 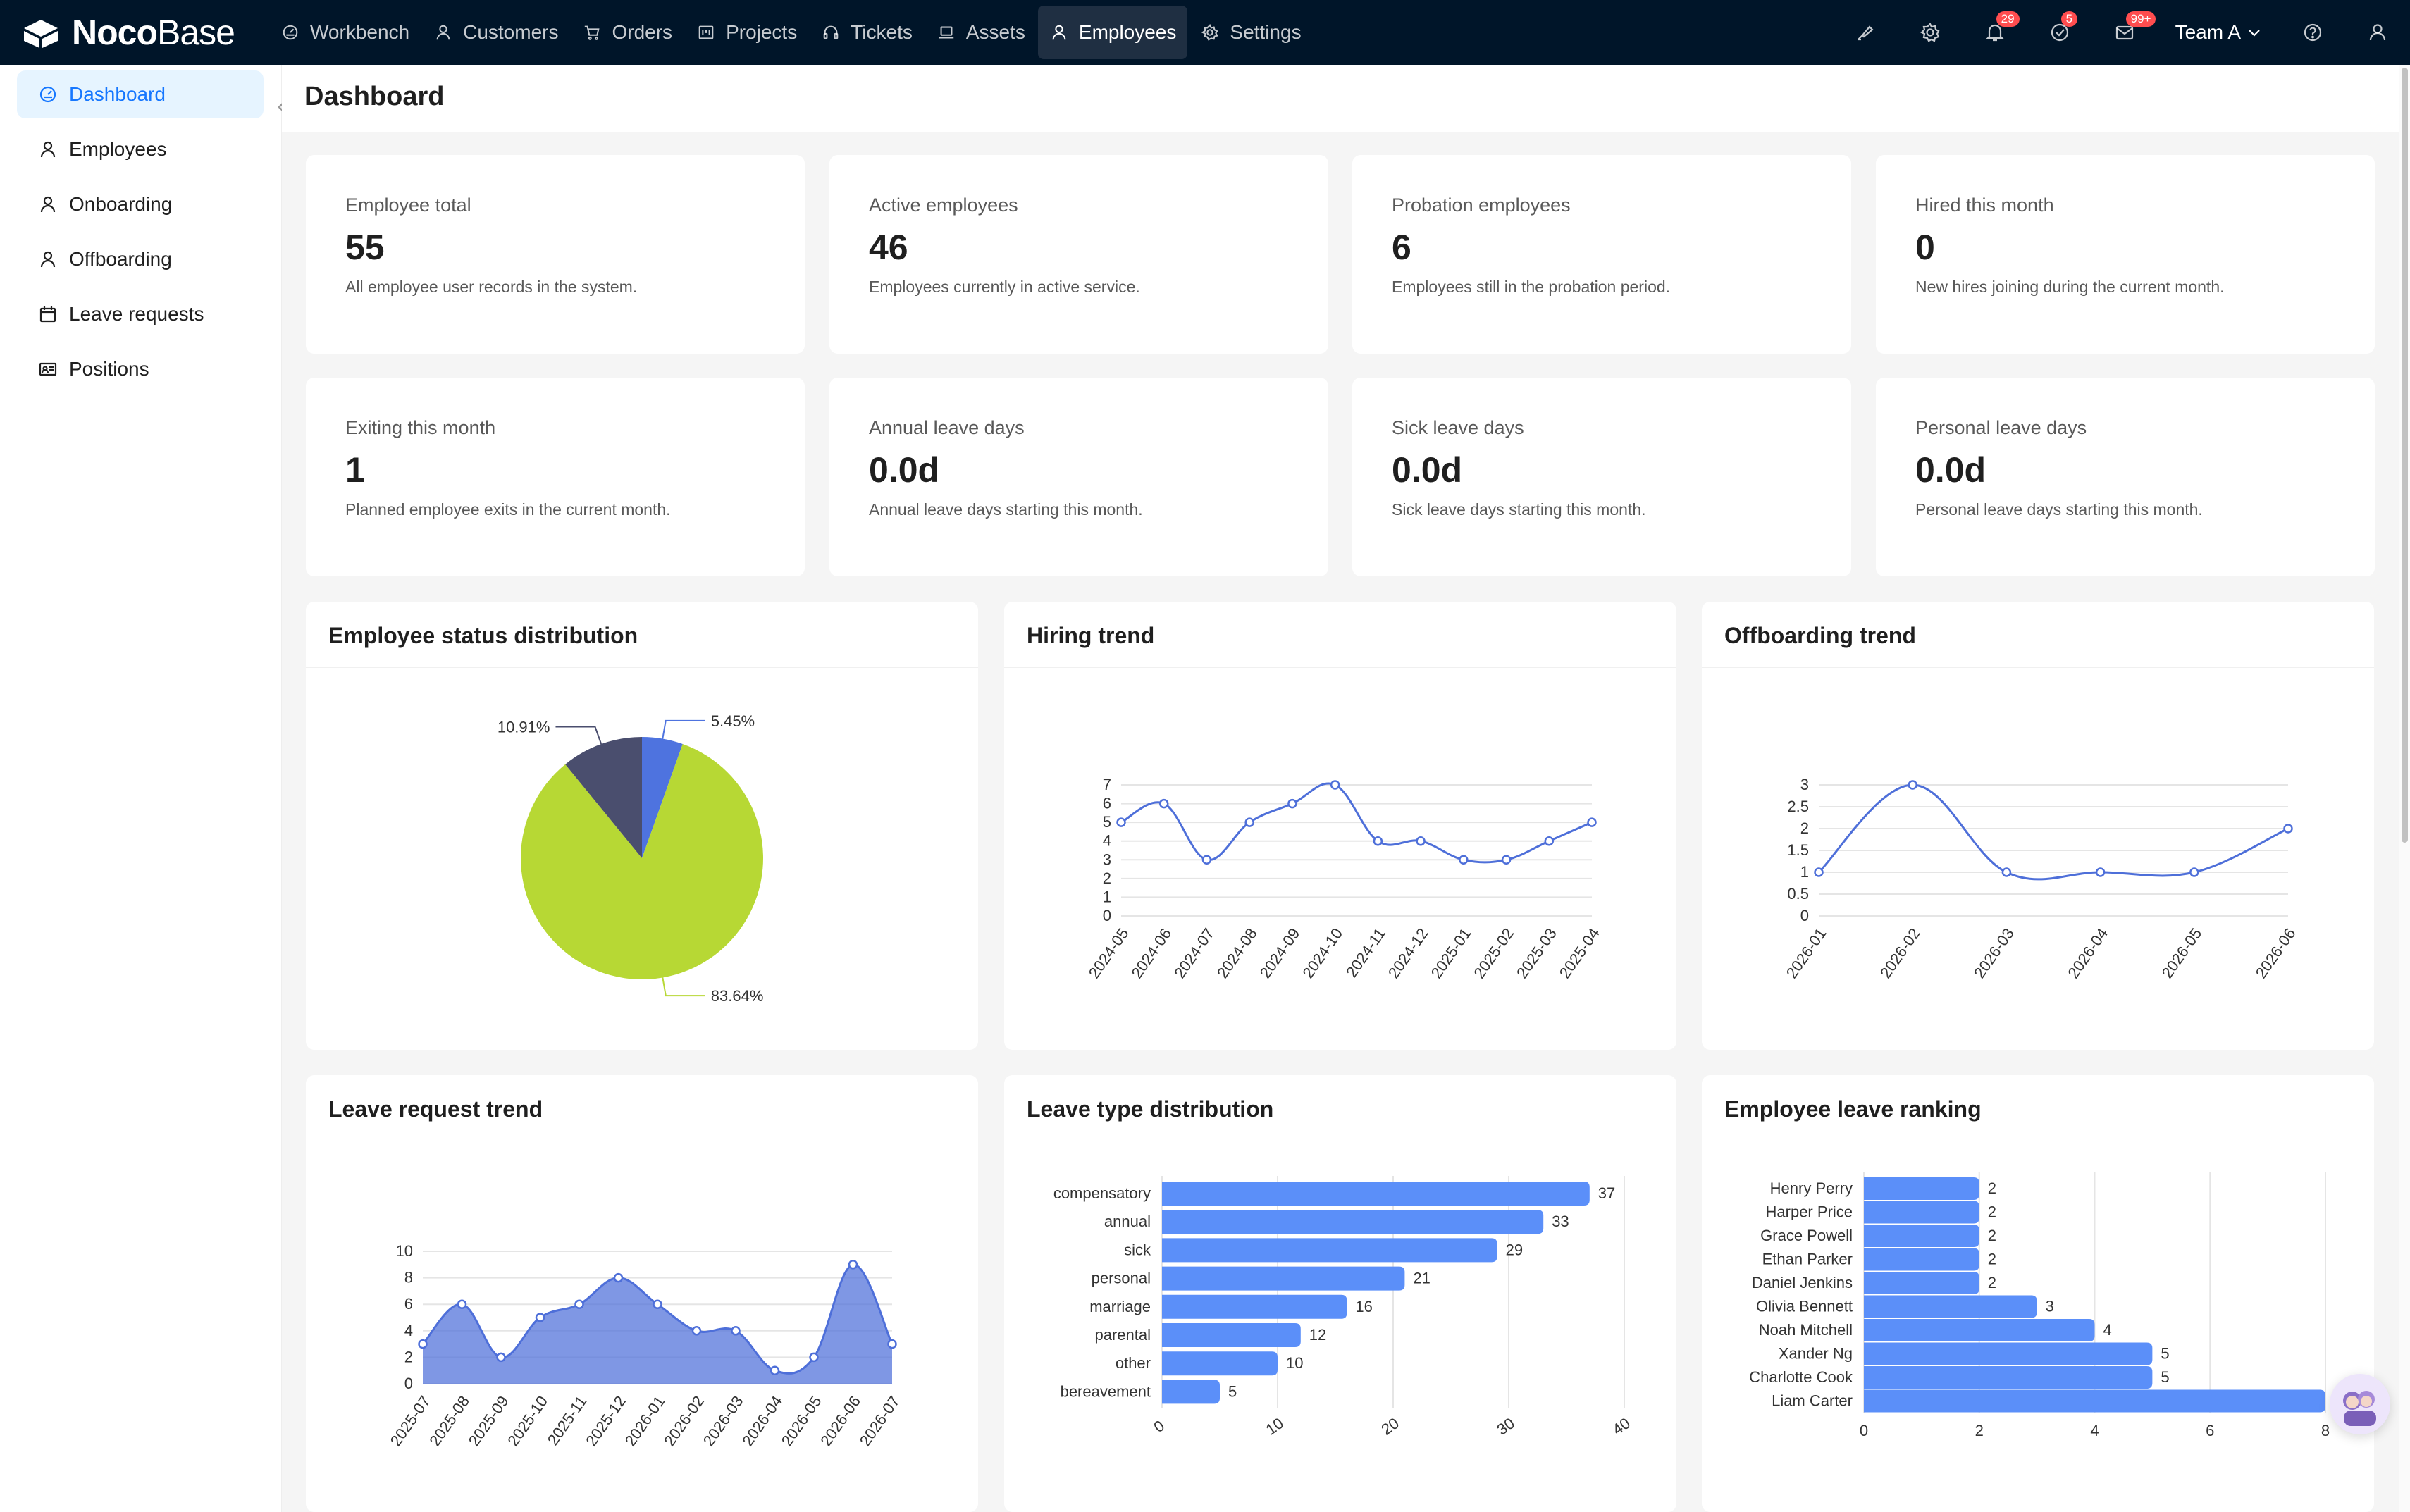 What do you see at coordinates (48, 149) in the screenshot?
I see `user-icon` at bounding box center [48, 149].